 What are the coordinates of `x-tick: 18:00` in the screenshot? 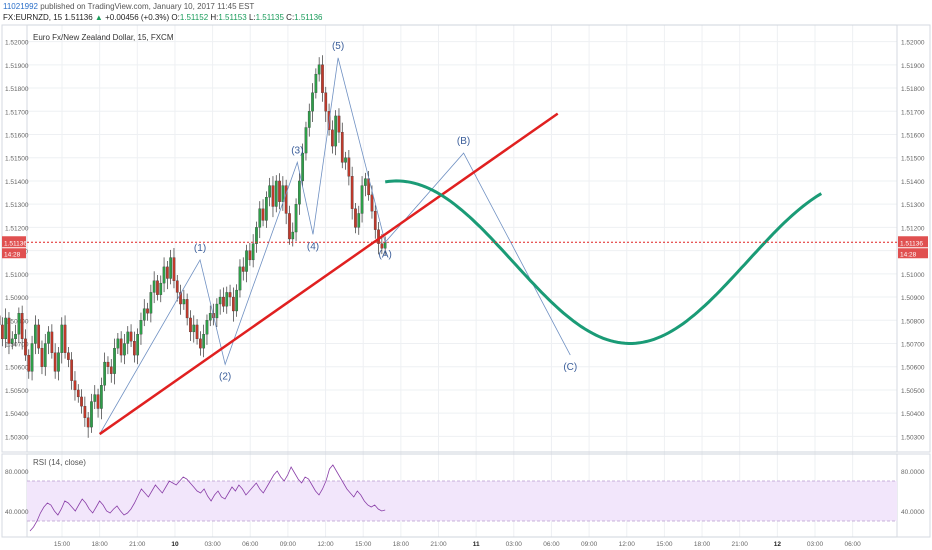 It's located at (702, 544).